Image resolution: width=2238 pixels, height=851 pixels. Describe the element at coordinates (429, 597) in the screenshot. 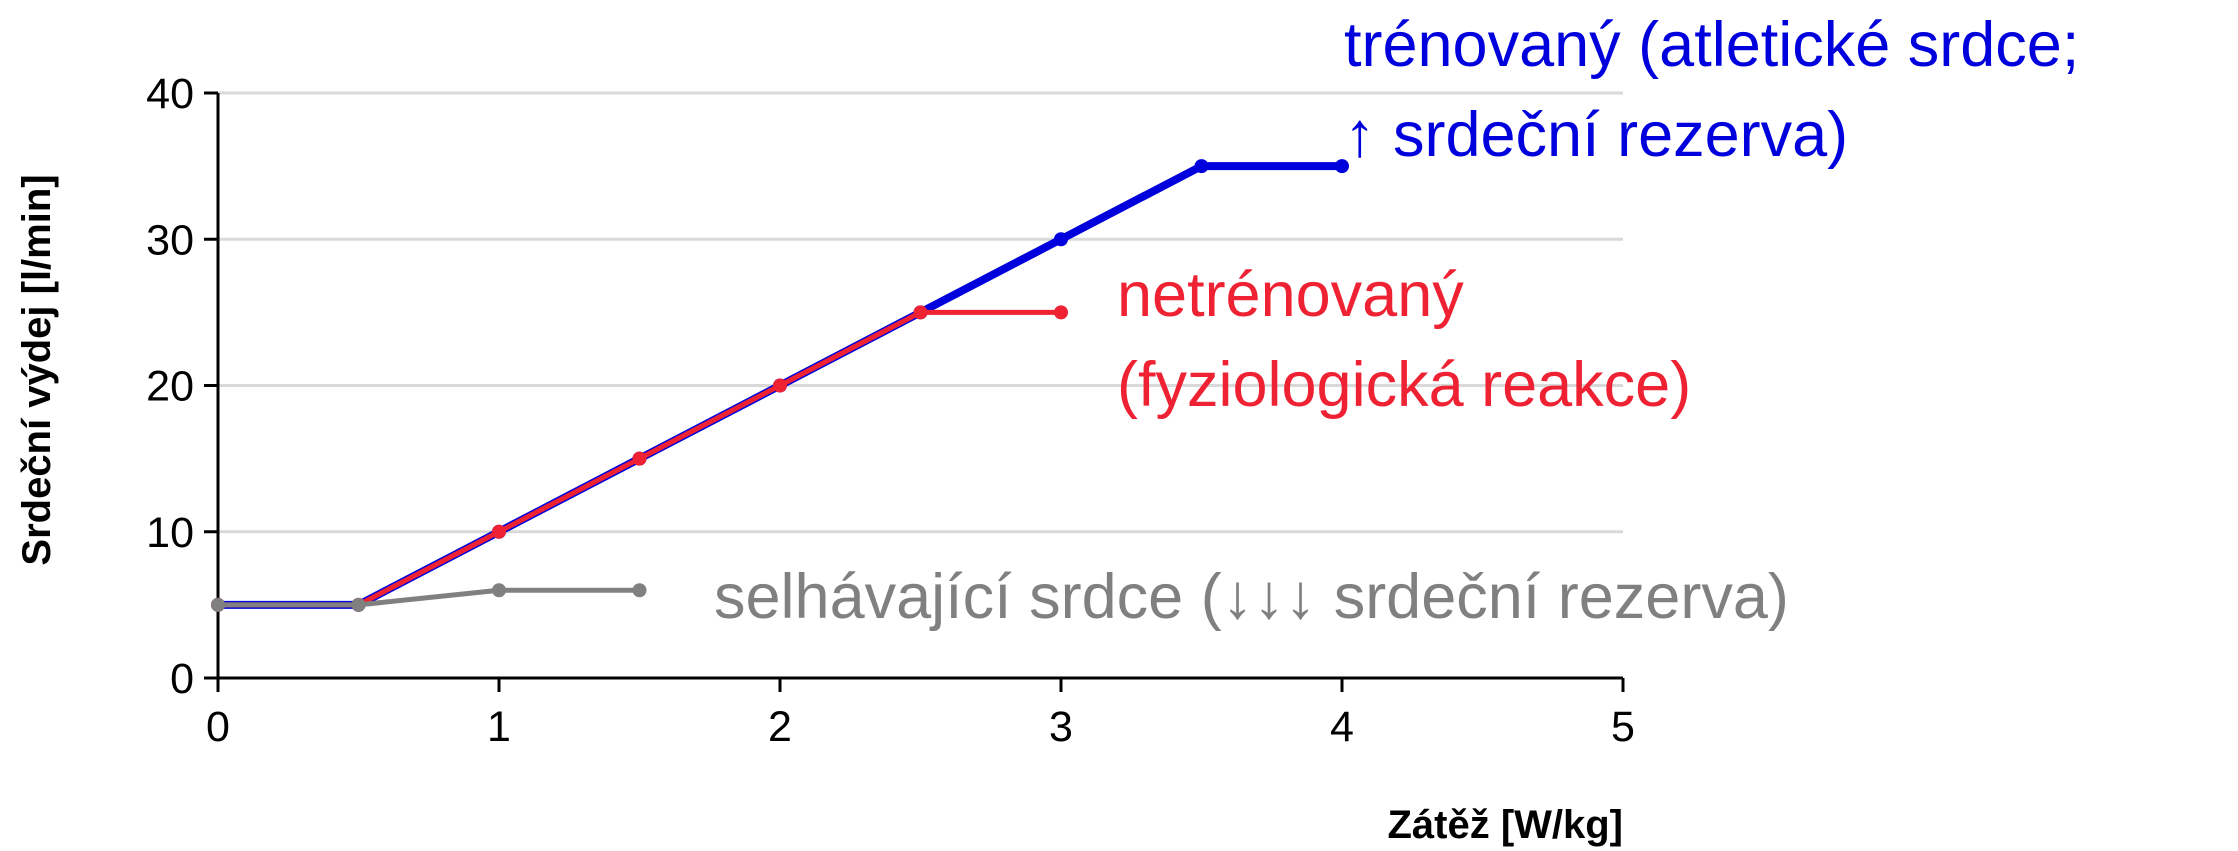

I see `series-line` at that location.